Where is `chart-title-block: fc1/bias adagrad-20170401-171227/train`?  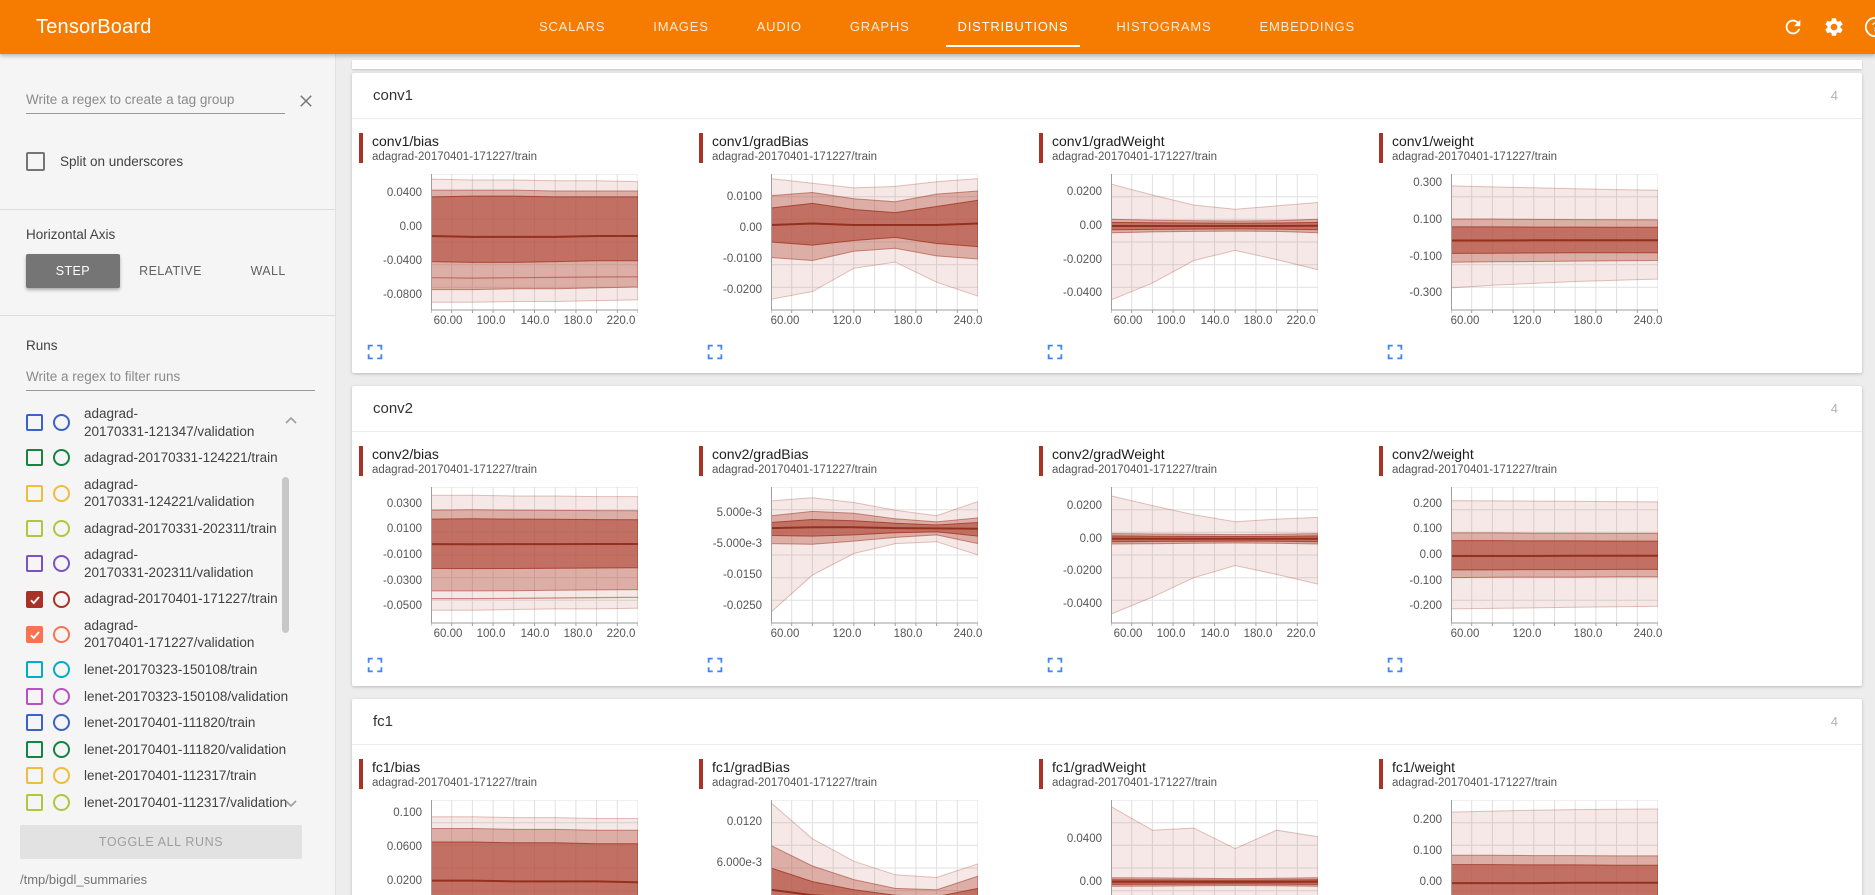 chart-title-block: fc1/bias adagrad-20170401-171227/train is located at coordinates (529, 774).